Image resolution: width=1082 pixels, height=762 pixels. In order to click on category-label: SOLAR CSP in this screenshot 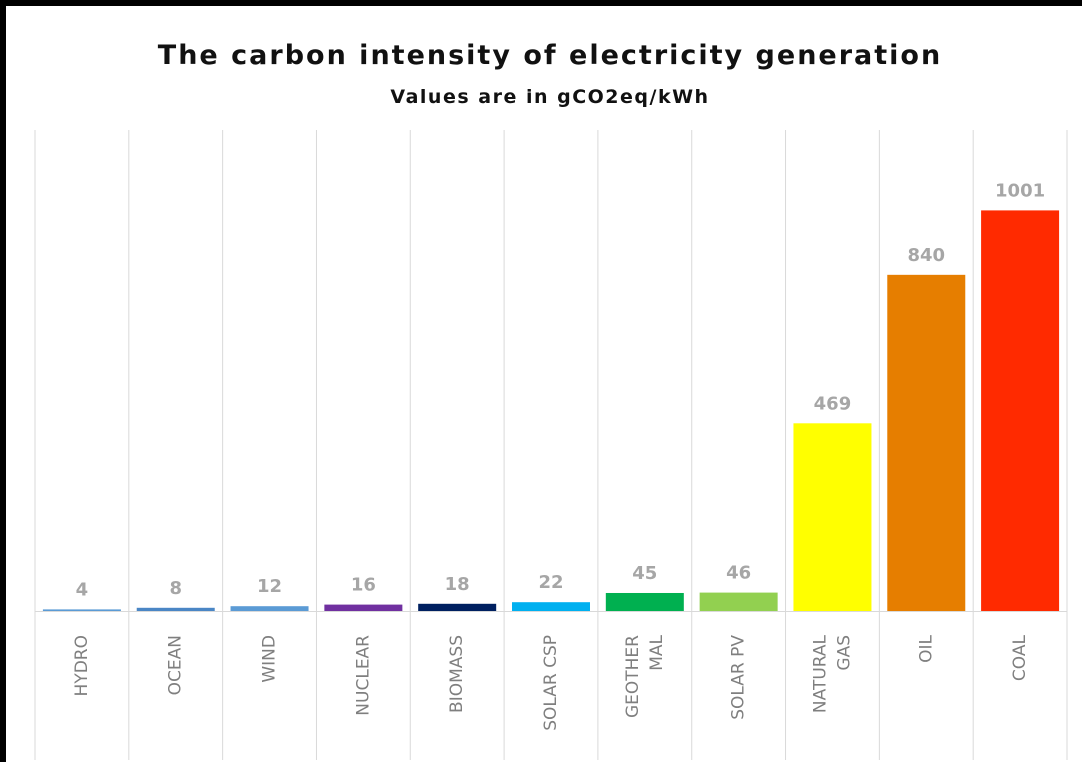, I will do `click(551, 683)`.